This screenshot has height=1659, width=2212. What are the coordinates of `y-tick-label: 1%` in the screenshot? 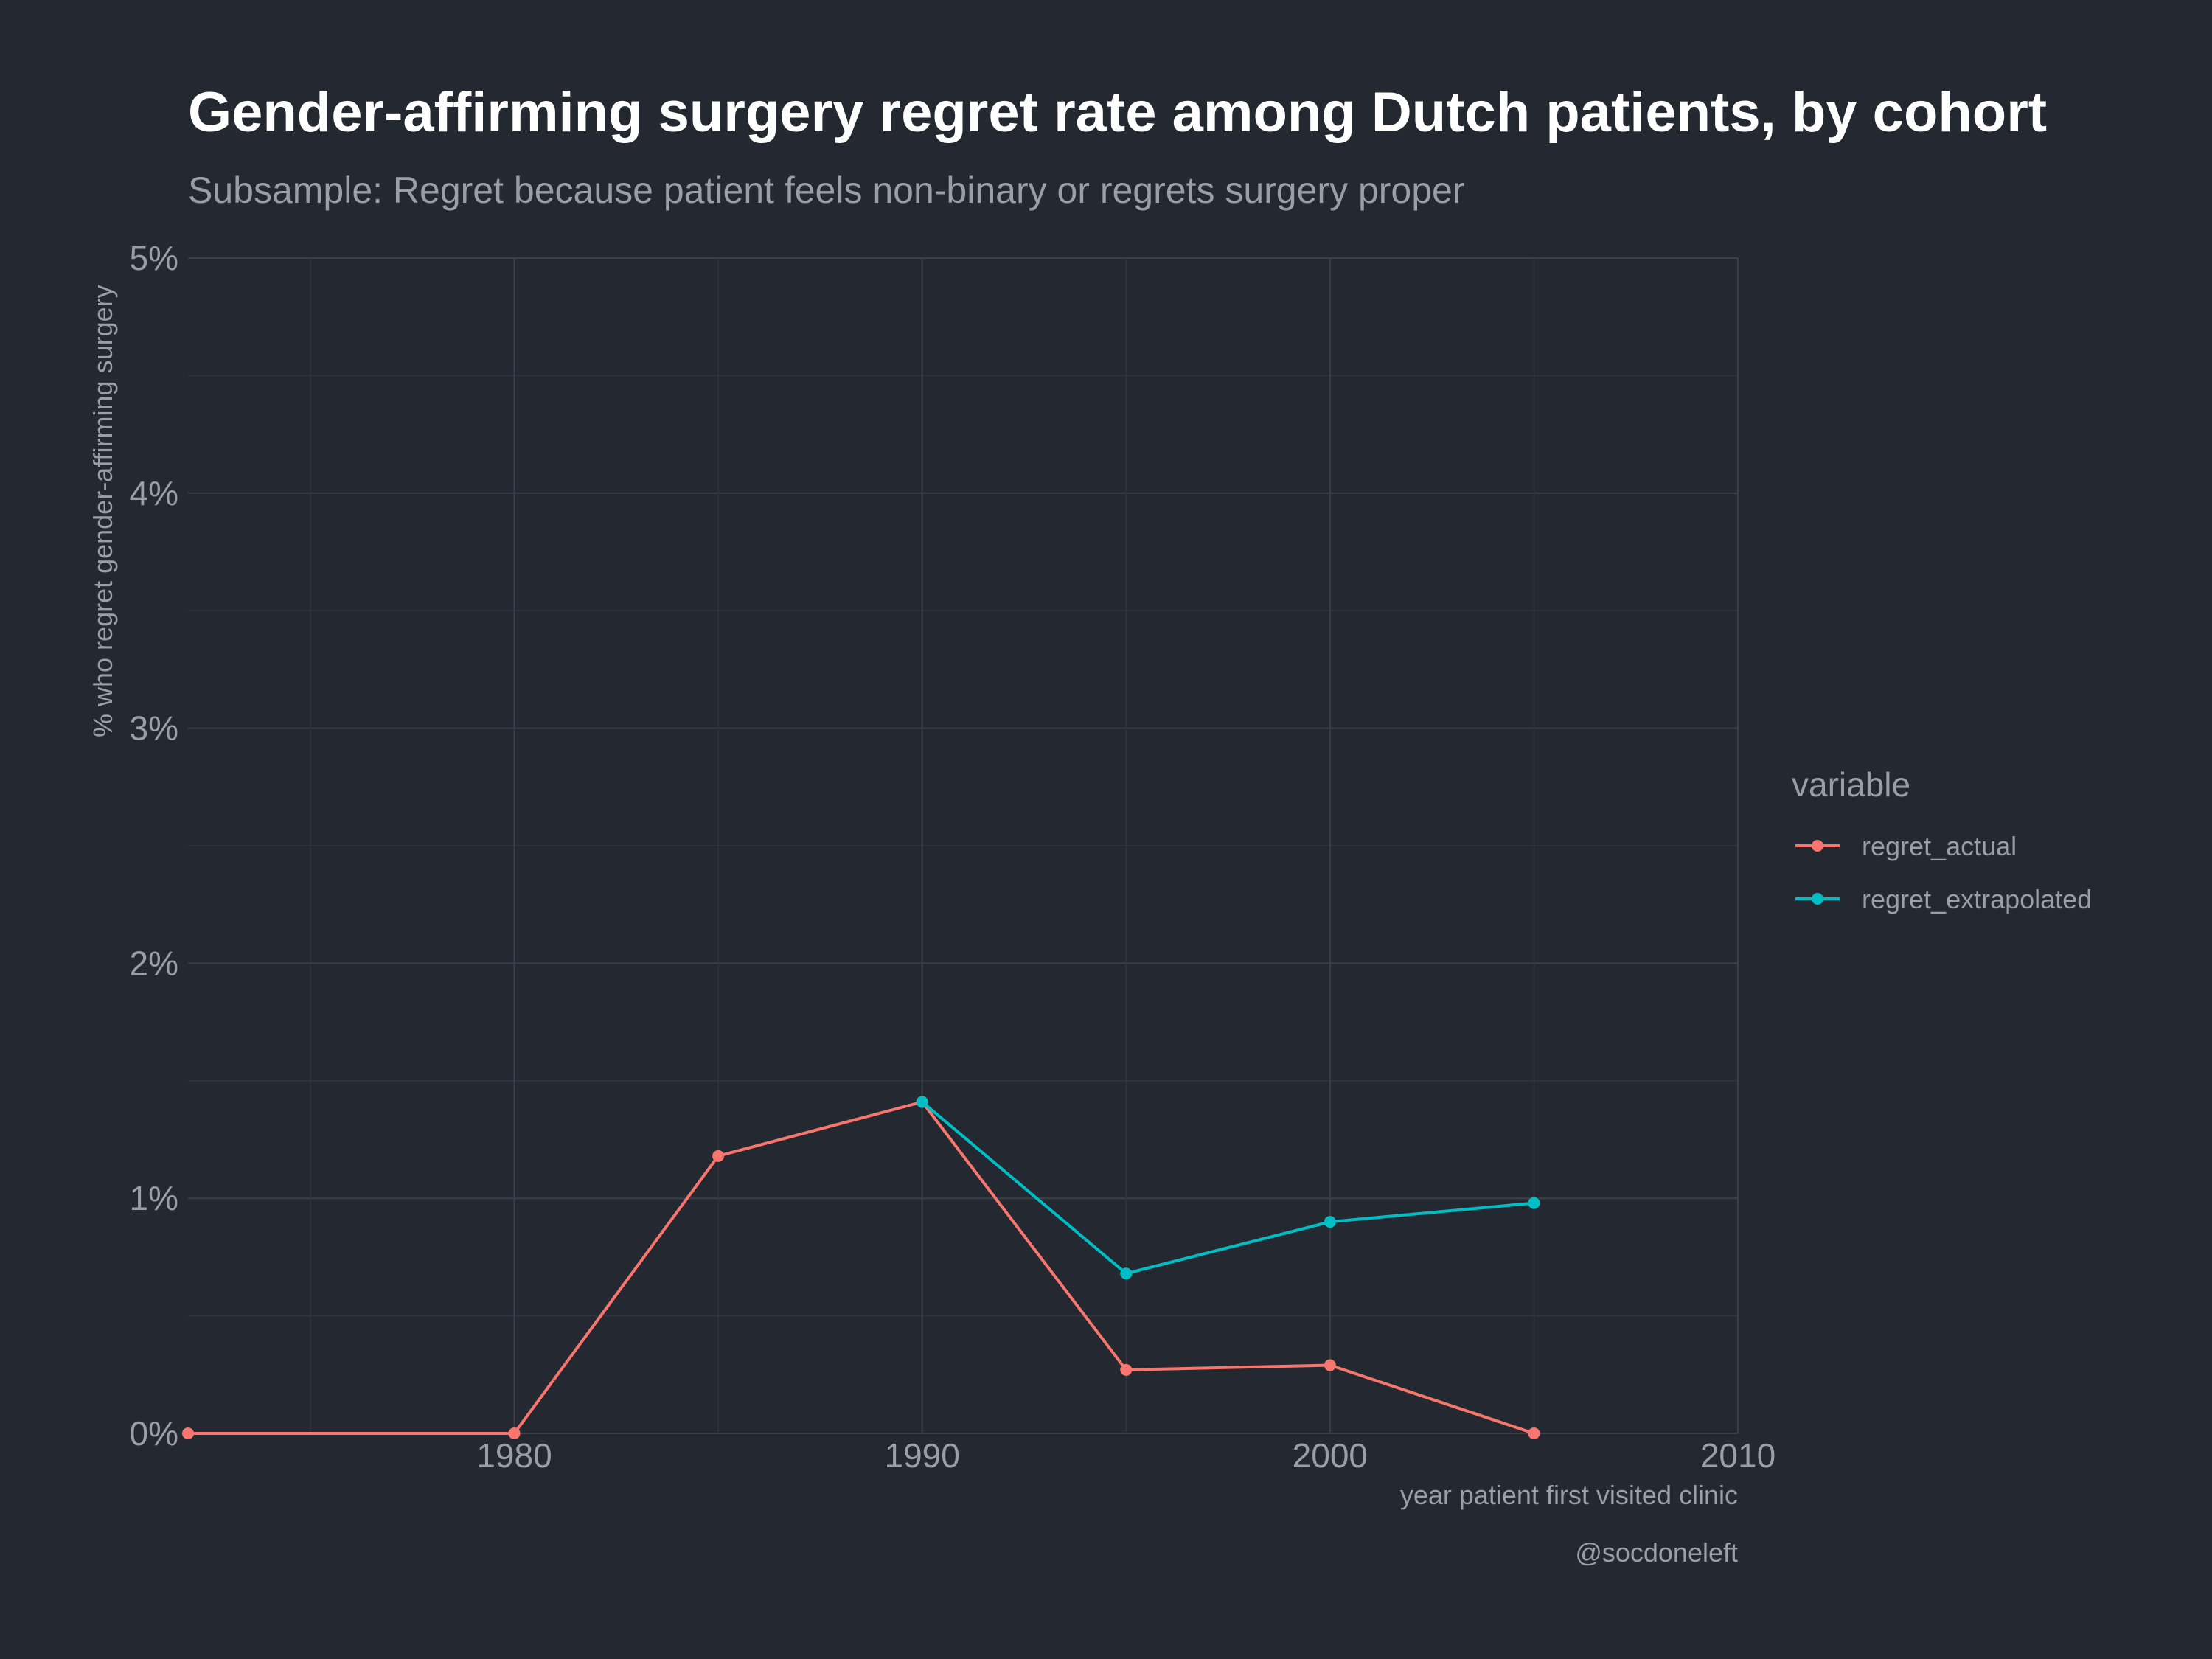 It's located at (154, 1198).